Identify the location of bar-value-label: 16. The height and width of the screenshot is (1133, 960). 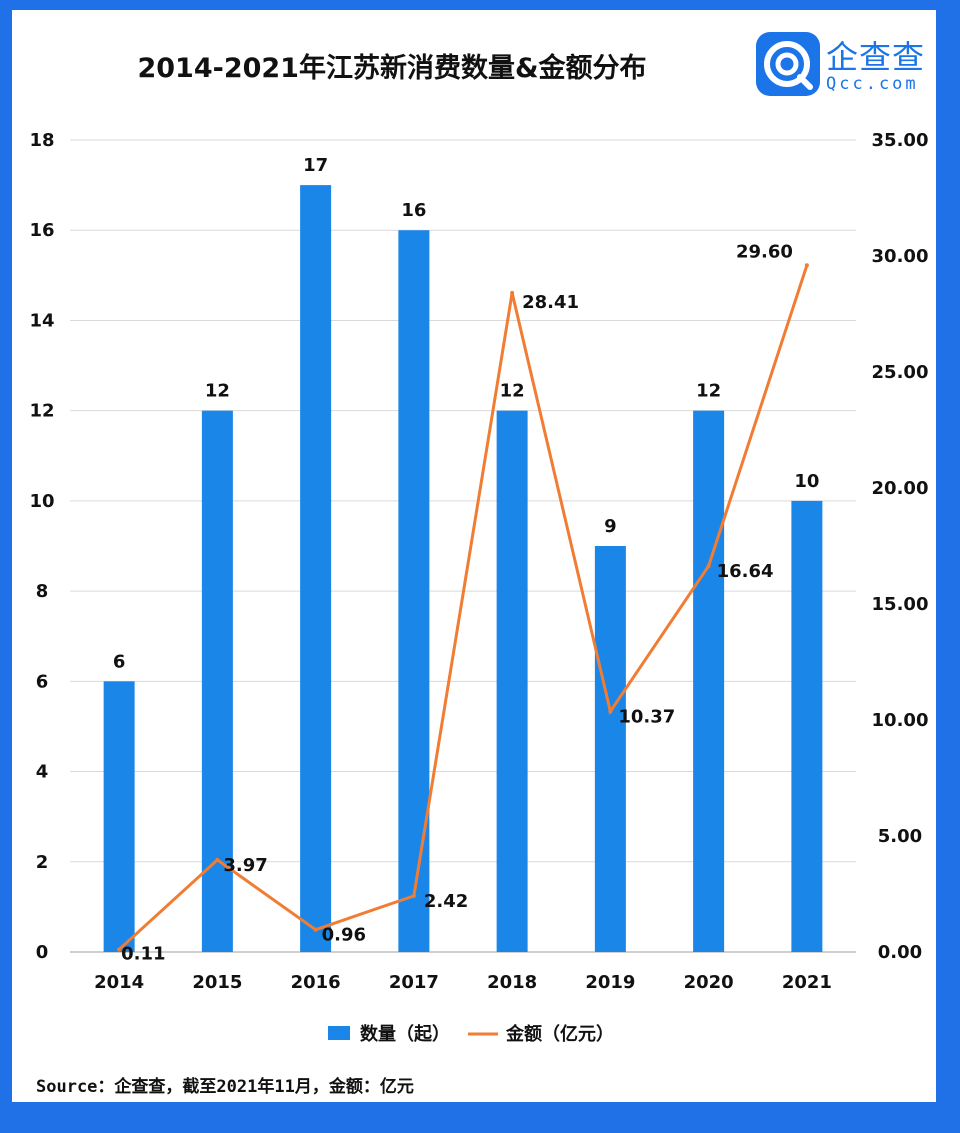
(413, 210).